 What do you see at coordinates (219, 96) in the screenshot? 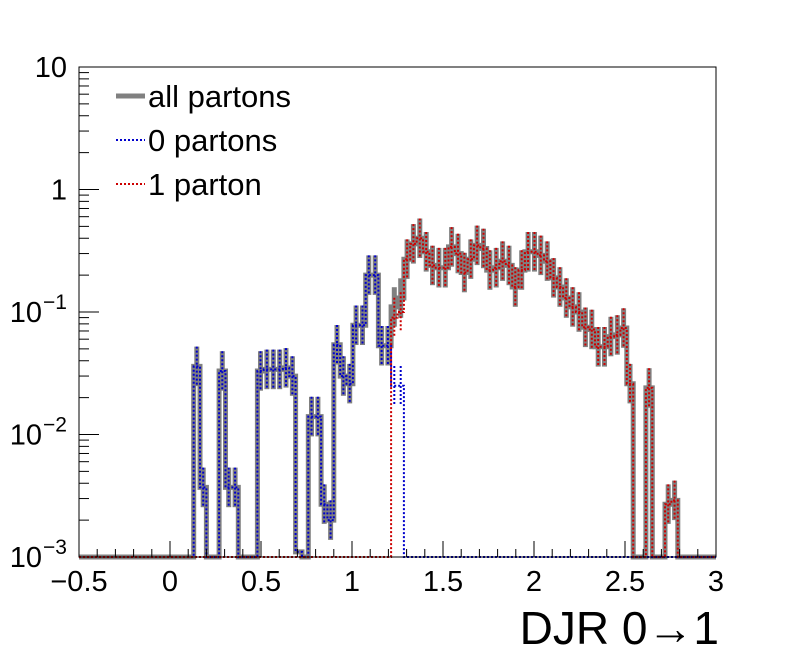
I see `legend-label: all partons` at bounding box center [219, 96].